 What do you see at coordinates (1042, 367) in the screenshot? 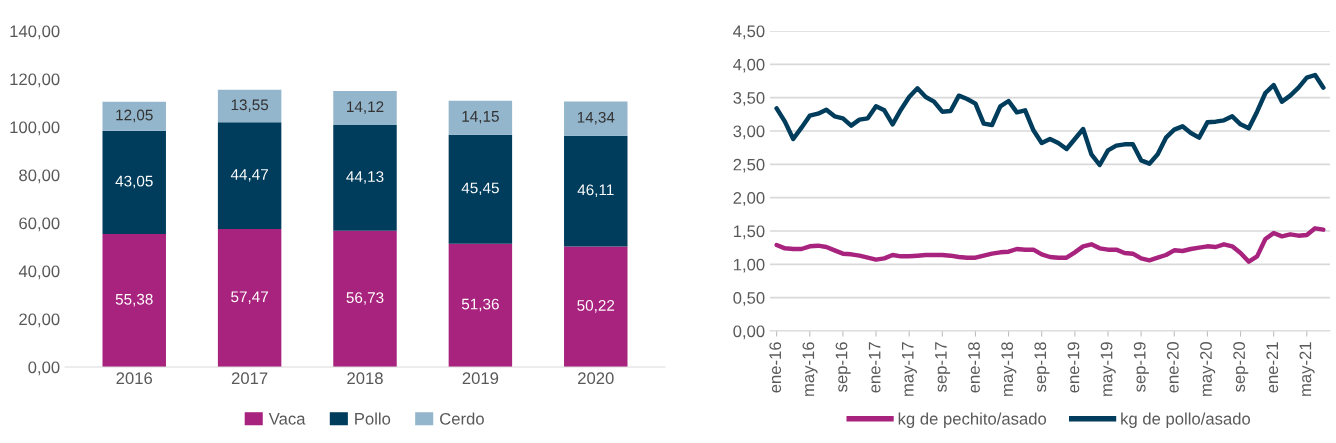
I see `x-tick-label: sep-18` at bounding box center [1042, 367].